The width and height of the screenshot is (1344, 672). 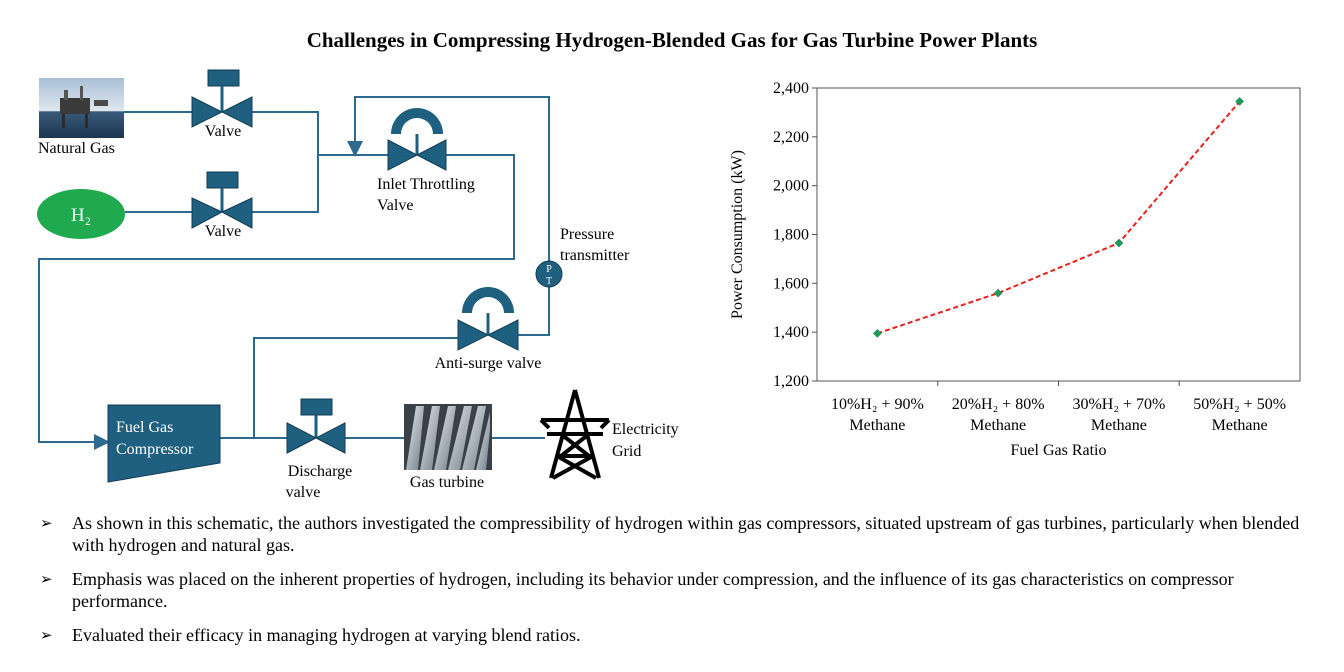 I want to click on gas-turbine-image, so click(x=448, y=437).